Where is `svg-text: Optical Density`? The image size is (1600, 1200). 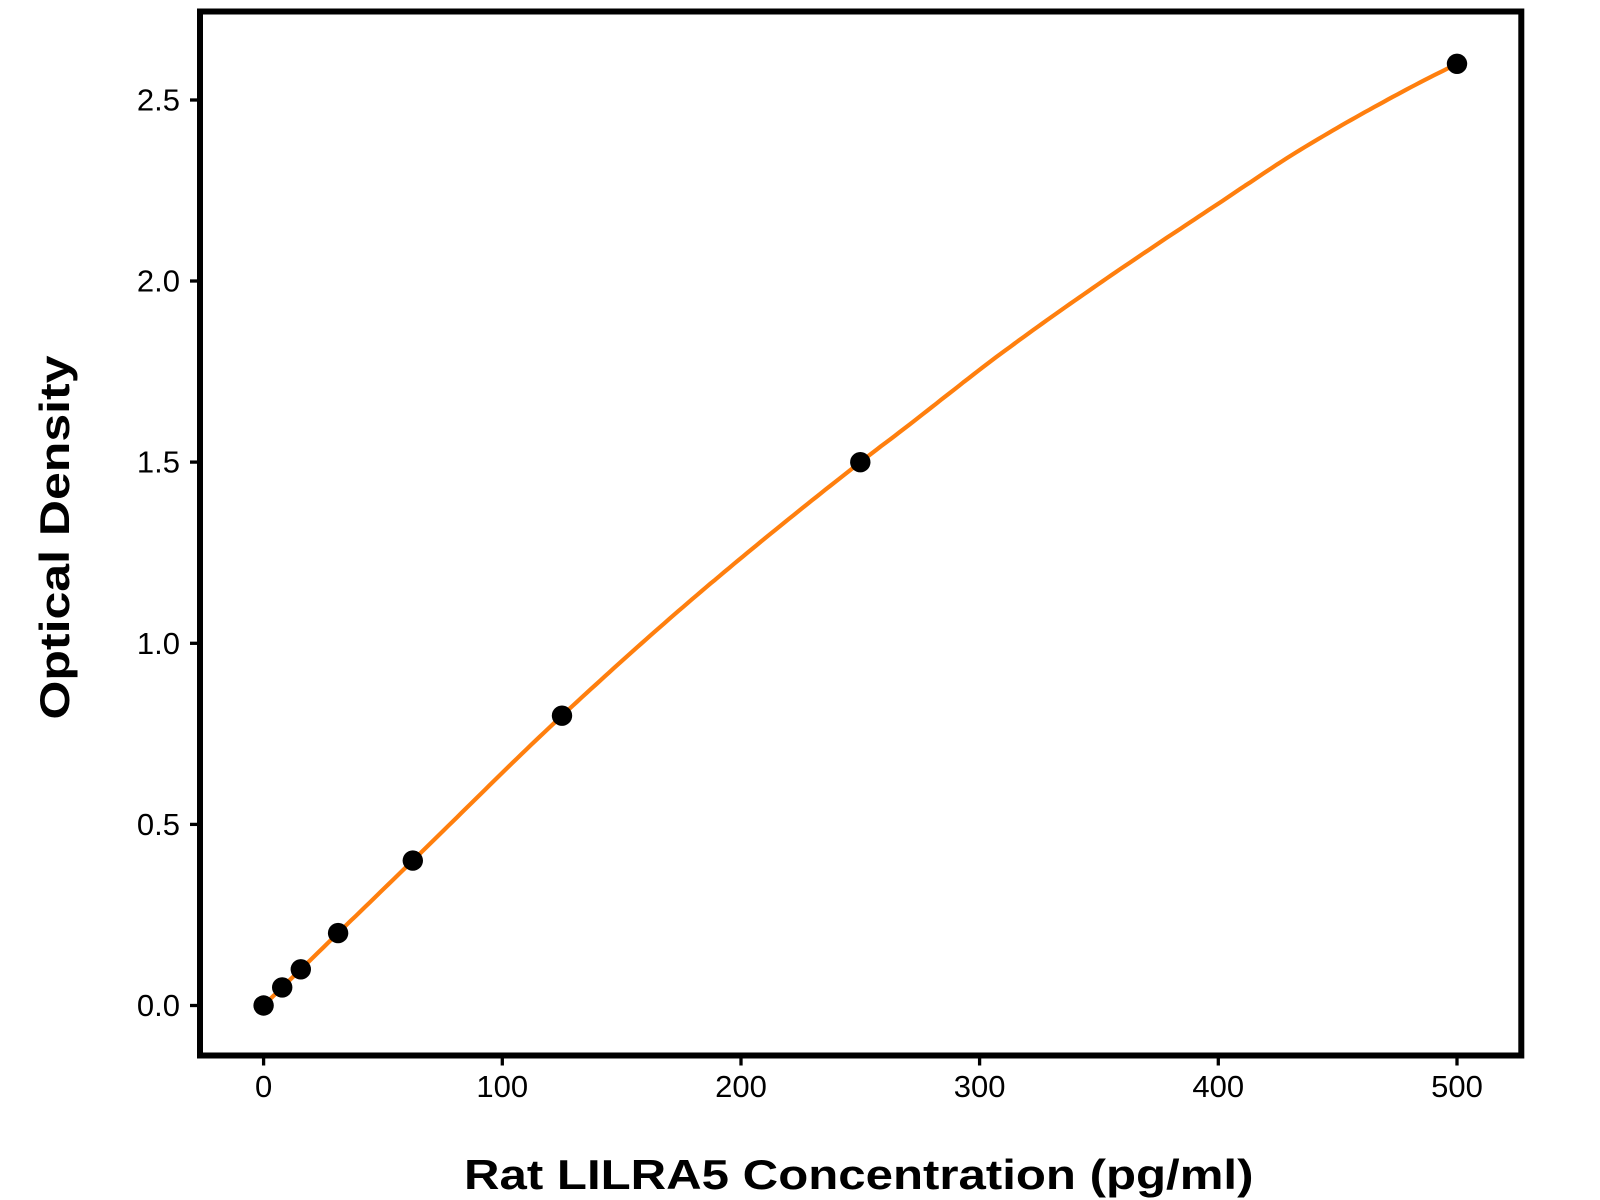
svg-text: Optical Density is located at coordinates (54, 537).